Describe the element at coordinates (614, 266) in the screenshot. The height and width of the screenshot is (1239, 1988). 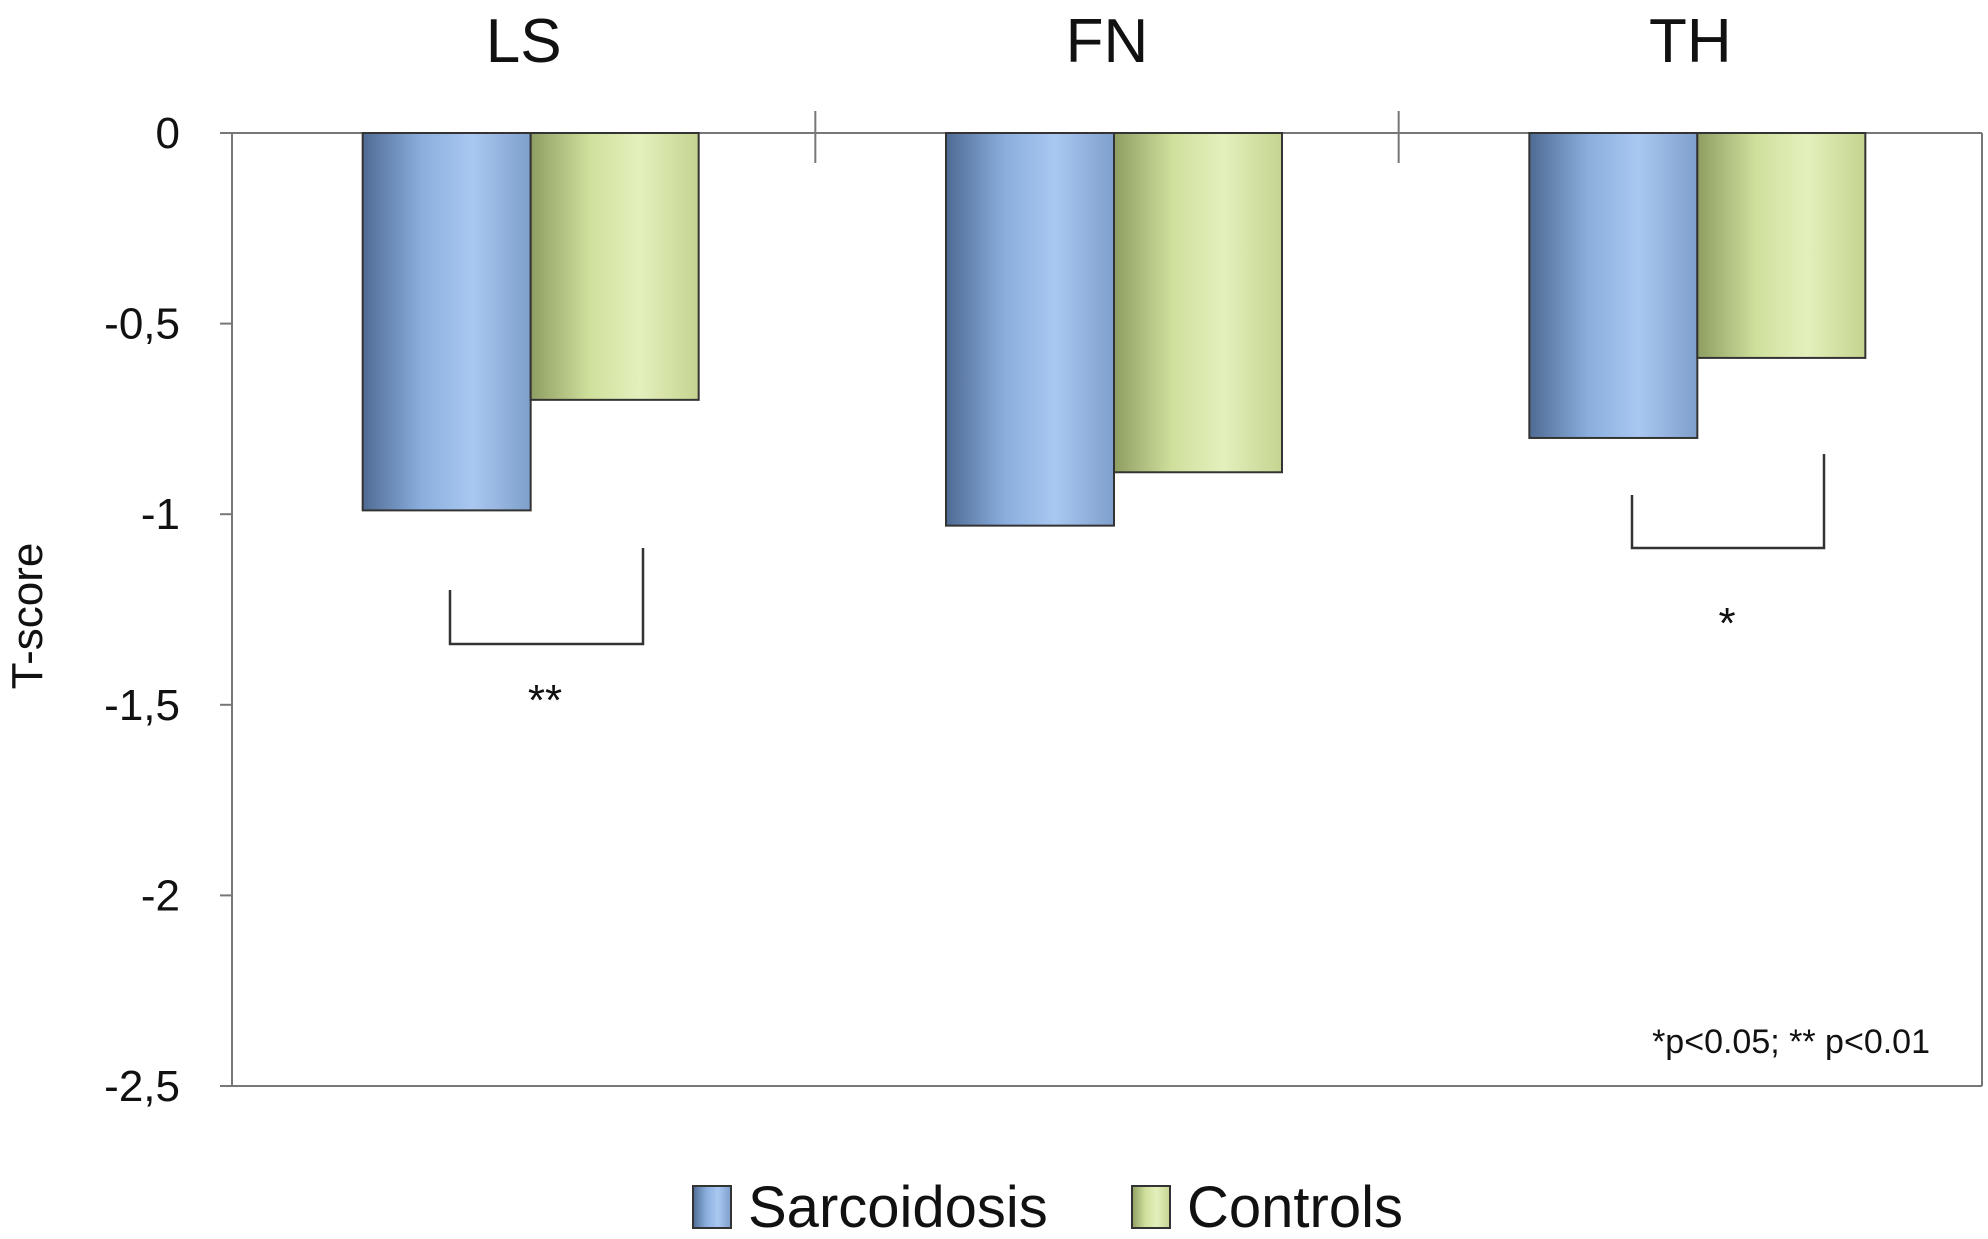
I see `bar-controls-ls` at that location.